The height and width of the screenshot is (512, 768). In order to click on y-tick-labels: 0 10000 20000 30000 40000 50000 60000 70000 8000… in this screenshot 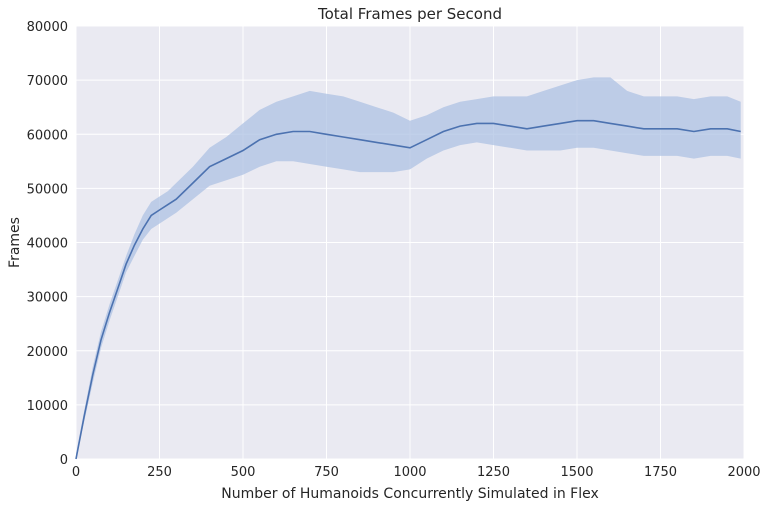, I will do `click(47, 244)`.